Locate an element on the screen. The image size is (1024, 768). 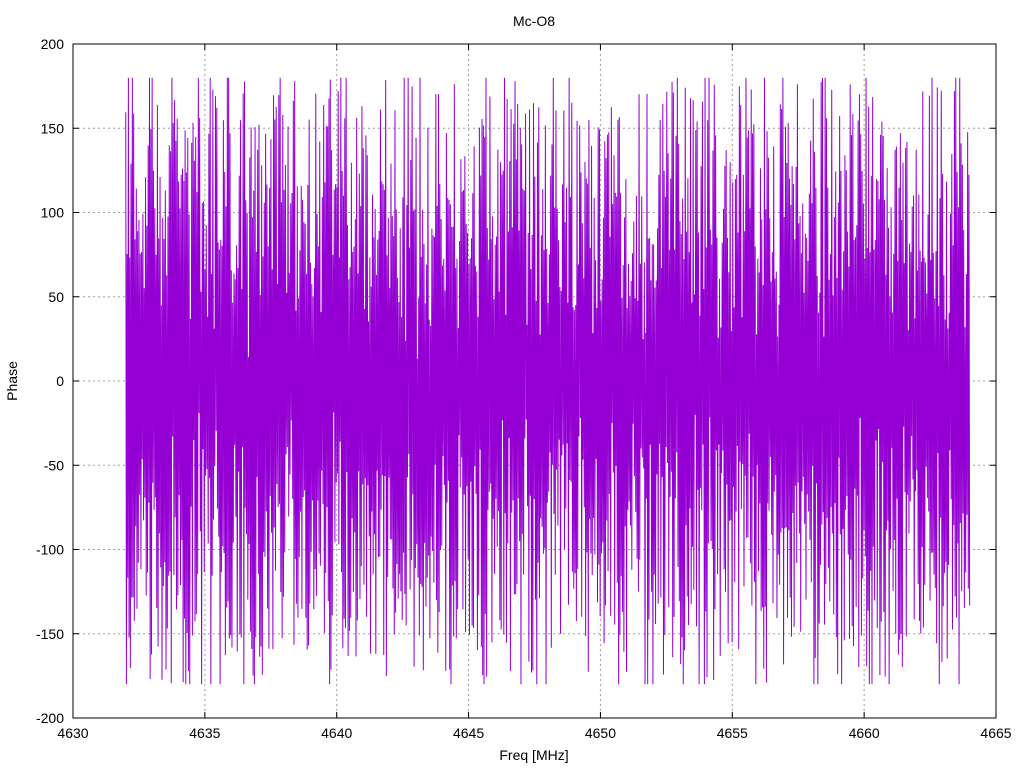
y-tick-label: -100 is located at coordinates (50, 550).